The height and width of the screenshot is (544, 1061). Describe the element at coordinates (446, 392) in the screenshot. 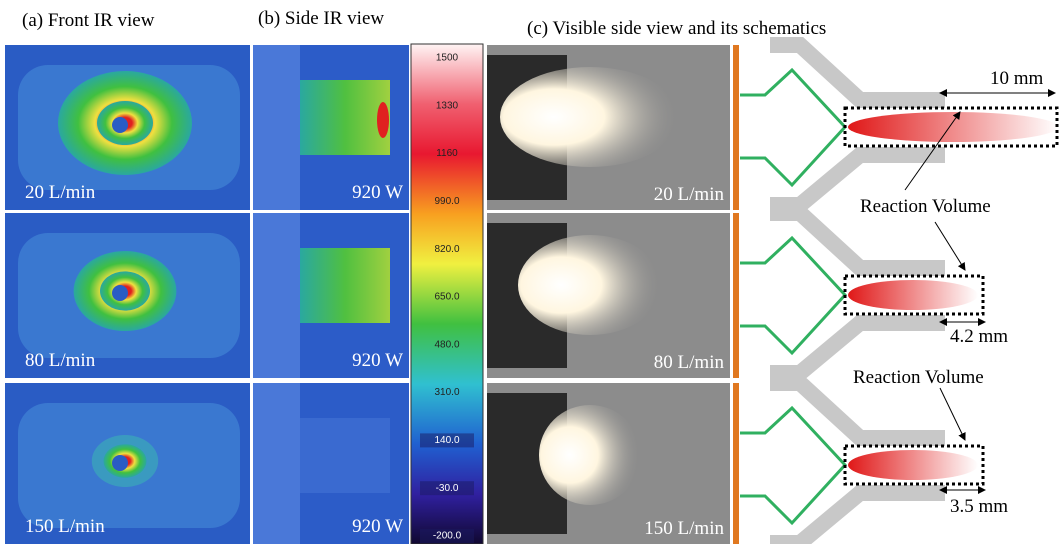

I see `colorbar-label: 310.0` at that location.